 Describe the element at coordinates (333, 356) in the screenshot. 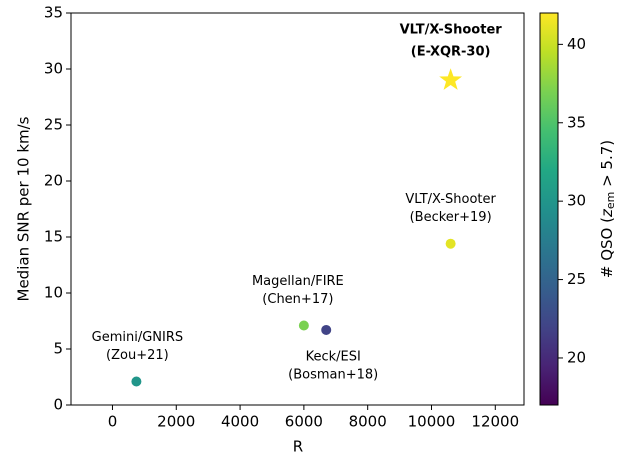

I see `point-label: Keck/ESI` at that location.